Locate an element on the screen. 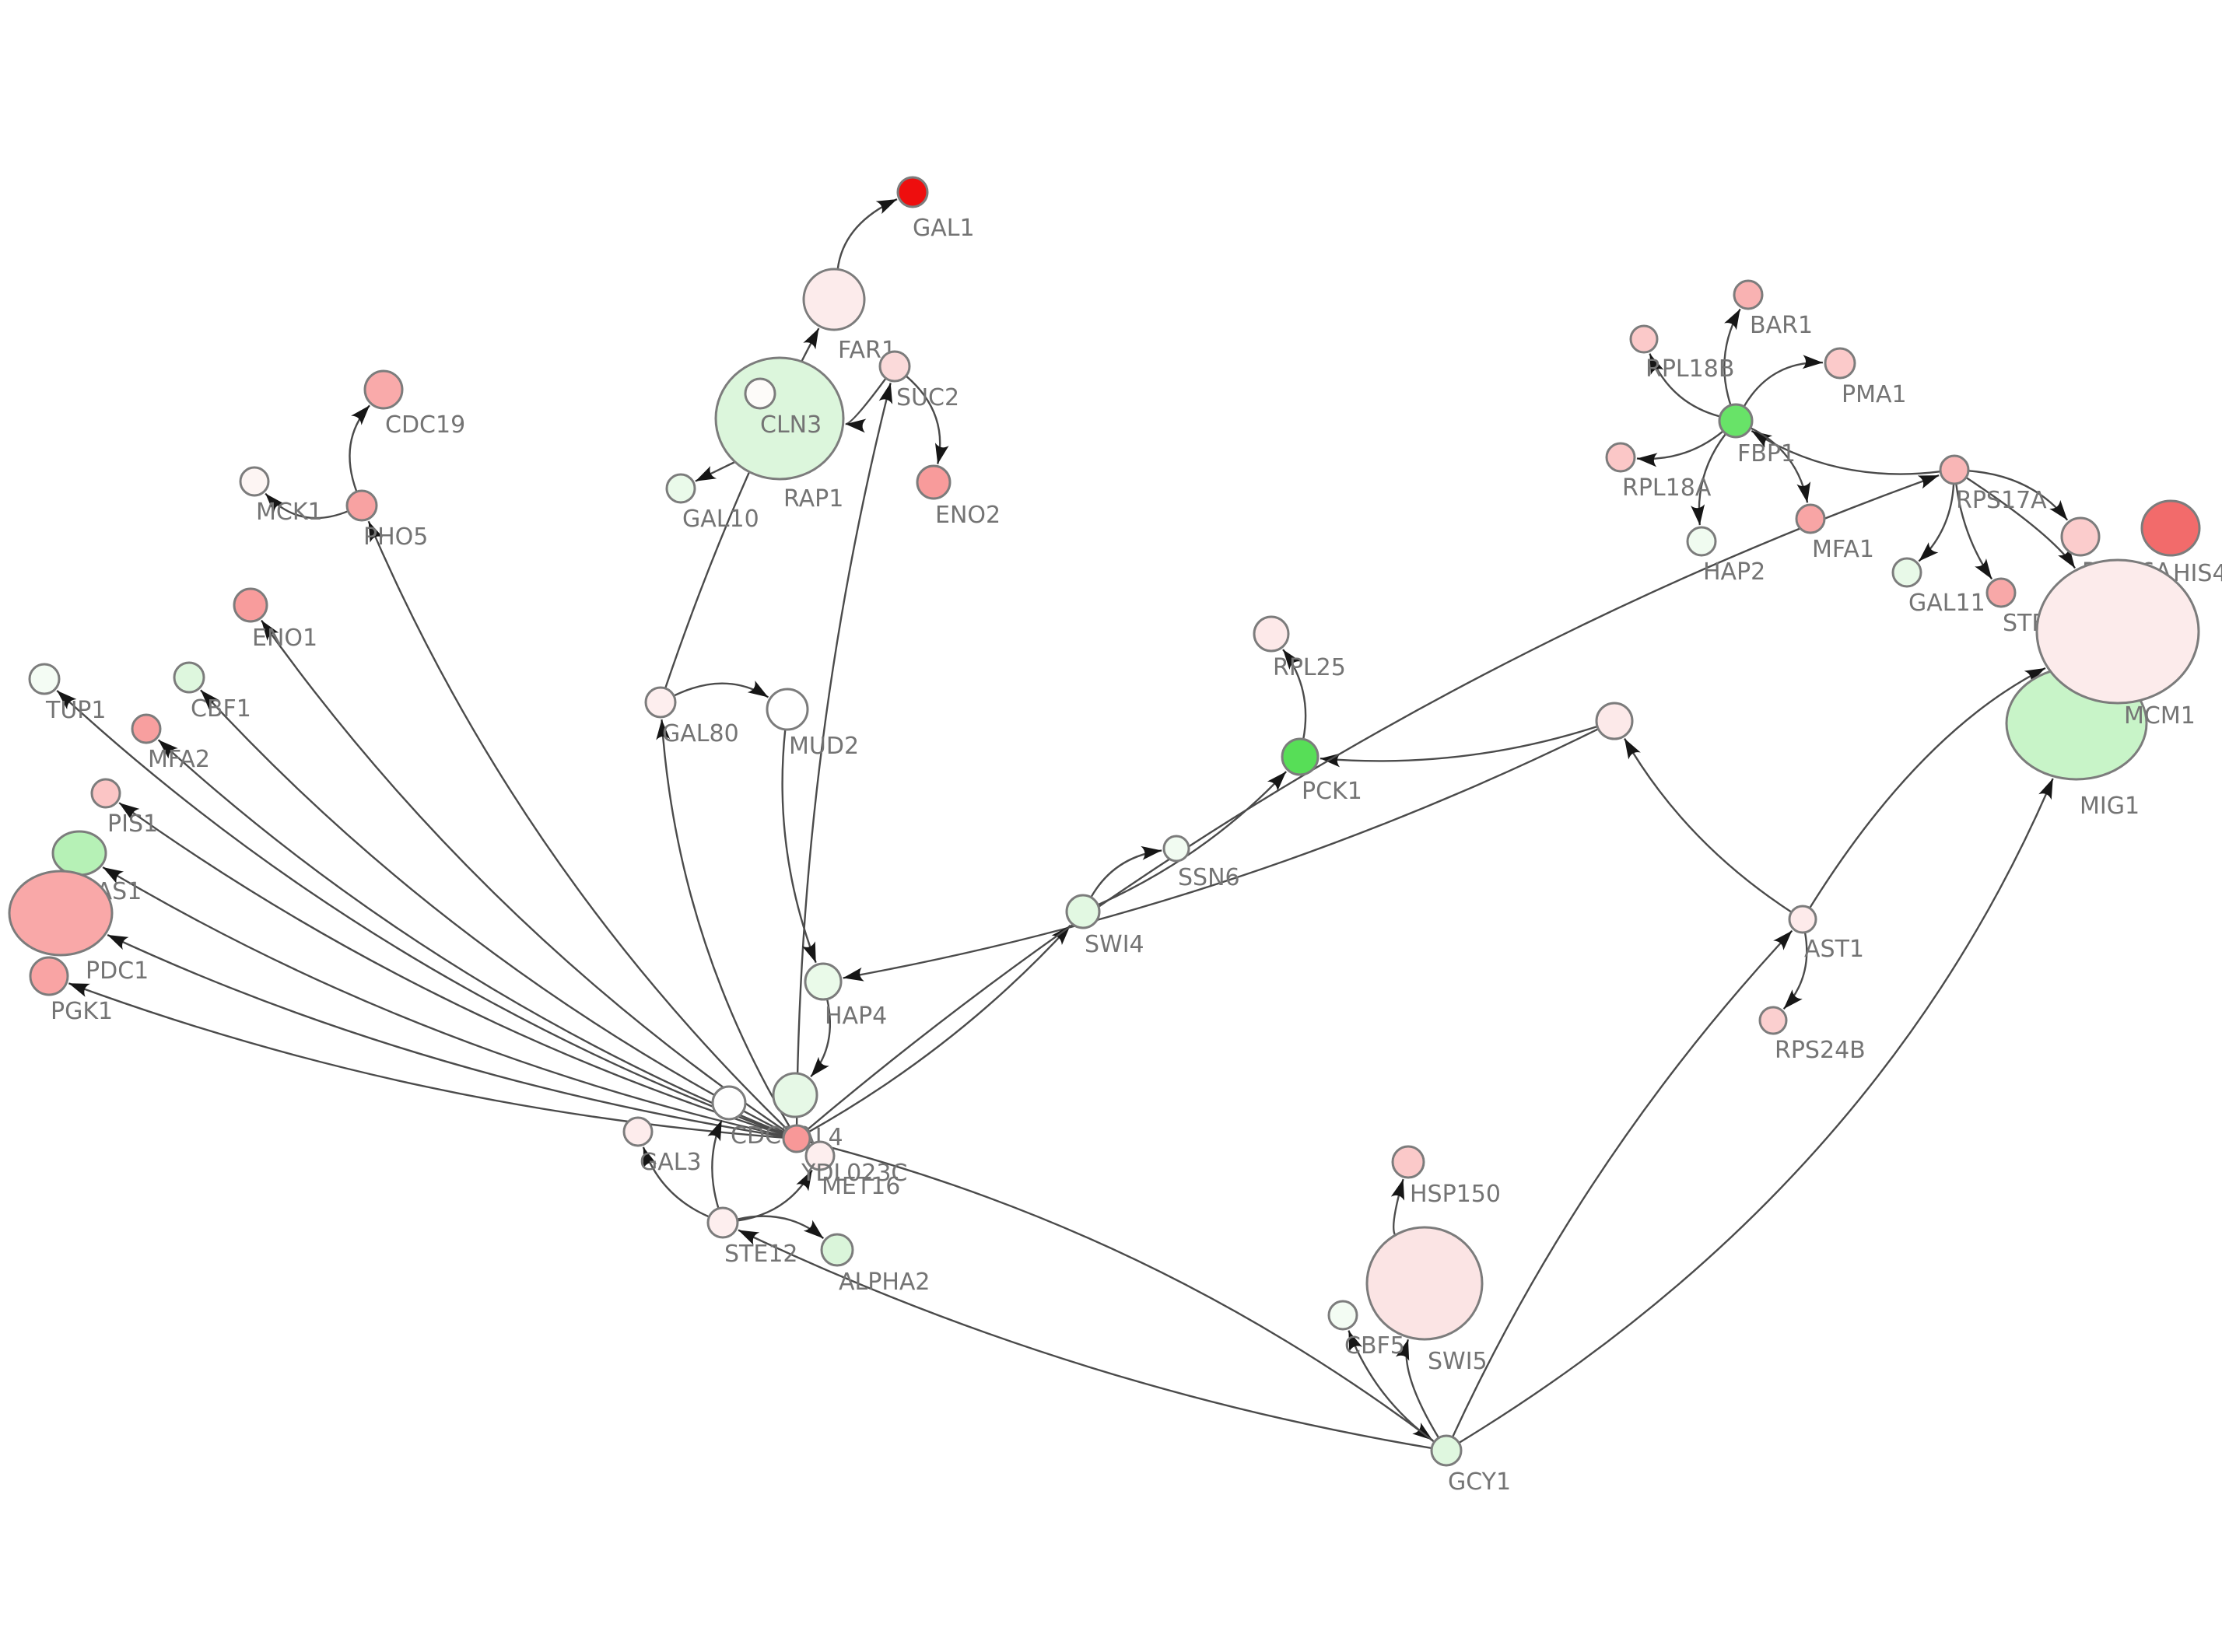 Image resolution: width=2222 pixels, height=1652 pixels. node-circle-MFA1 is located at coordinates (1811, 519).